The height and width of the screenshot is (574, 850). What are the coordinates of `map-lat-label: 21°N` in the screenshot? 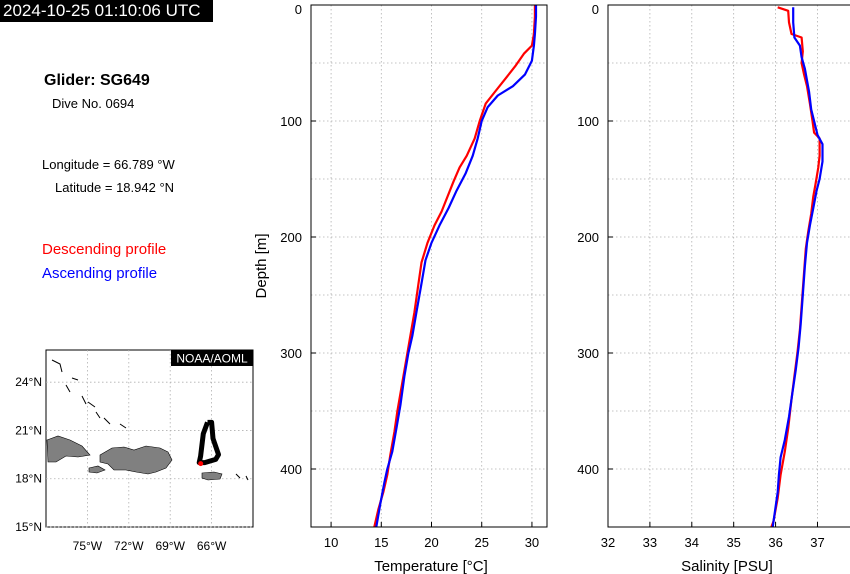 It's located at (28, 430).